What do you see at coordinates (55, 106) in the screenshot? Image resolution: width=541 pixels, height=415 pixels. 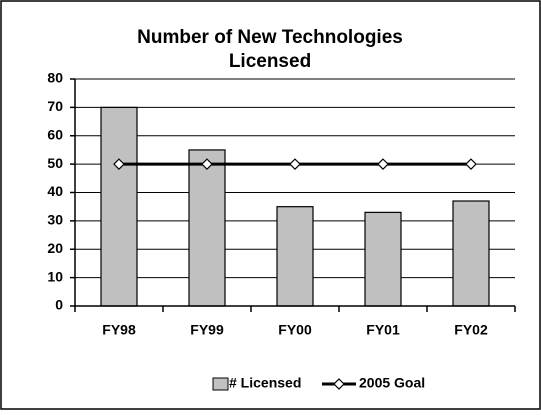 I see `y-tick-label: 70` at bounding box center [55, 106].